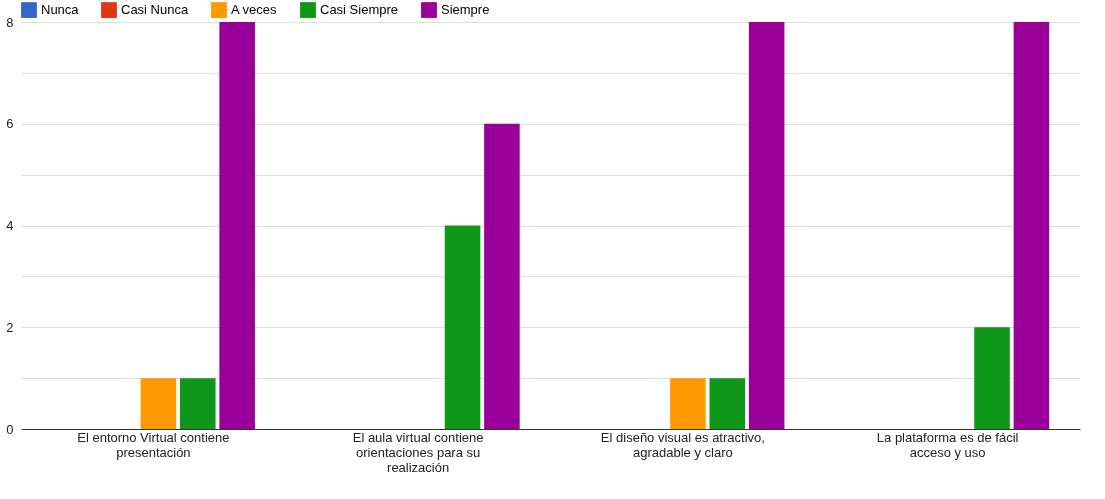 The height and width of the screenshot is (499, 1105). Describe the element at coordinates (155, 10) in the screenshot. I see `legend-label: Casi Nunca` at that location.